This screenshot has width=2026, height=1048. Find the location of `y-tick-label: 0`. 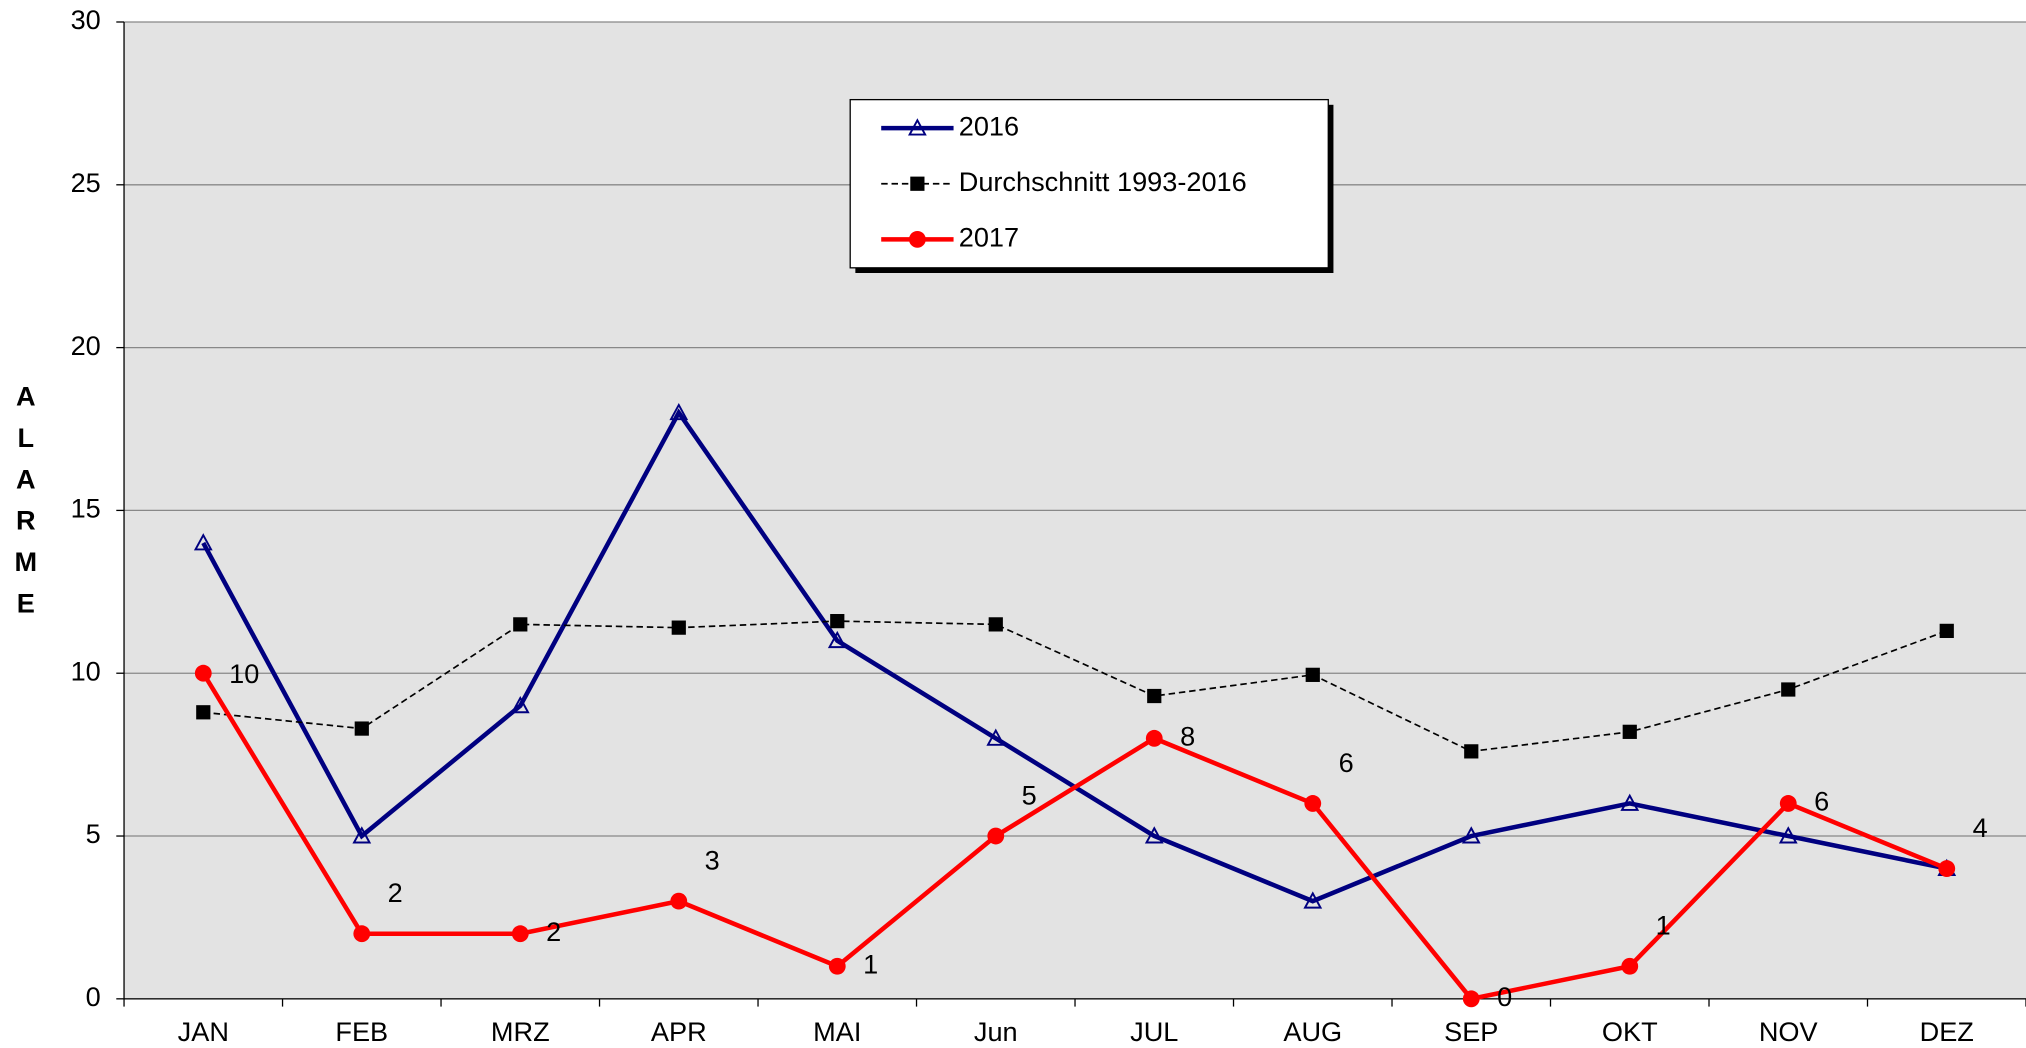

y-tick-label: 0 is located at coordinates (93, 996).